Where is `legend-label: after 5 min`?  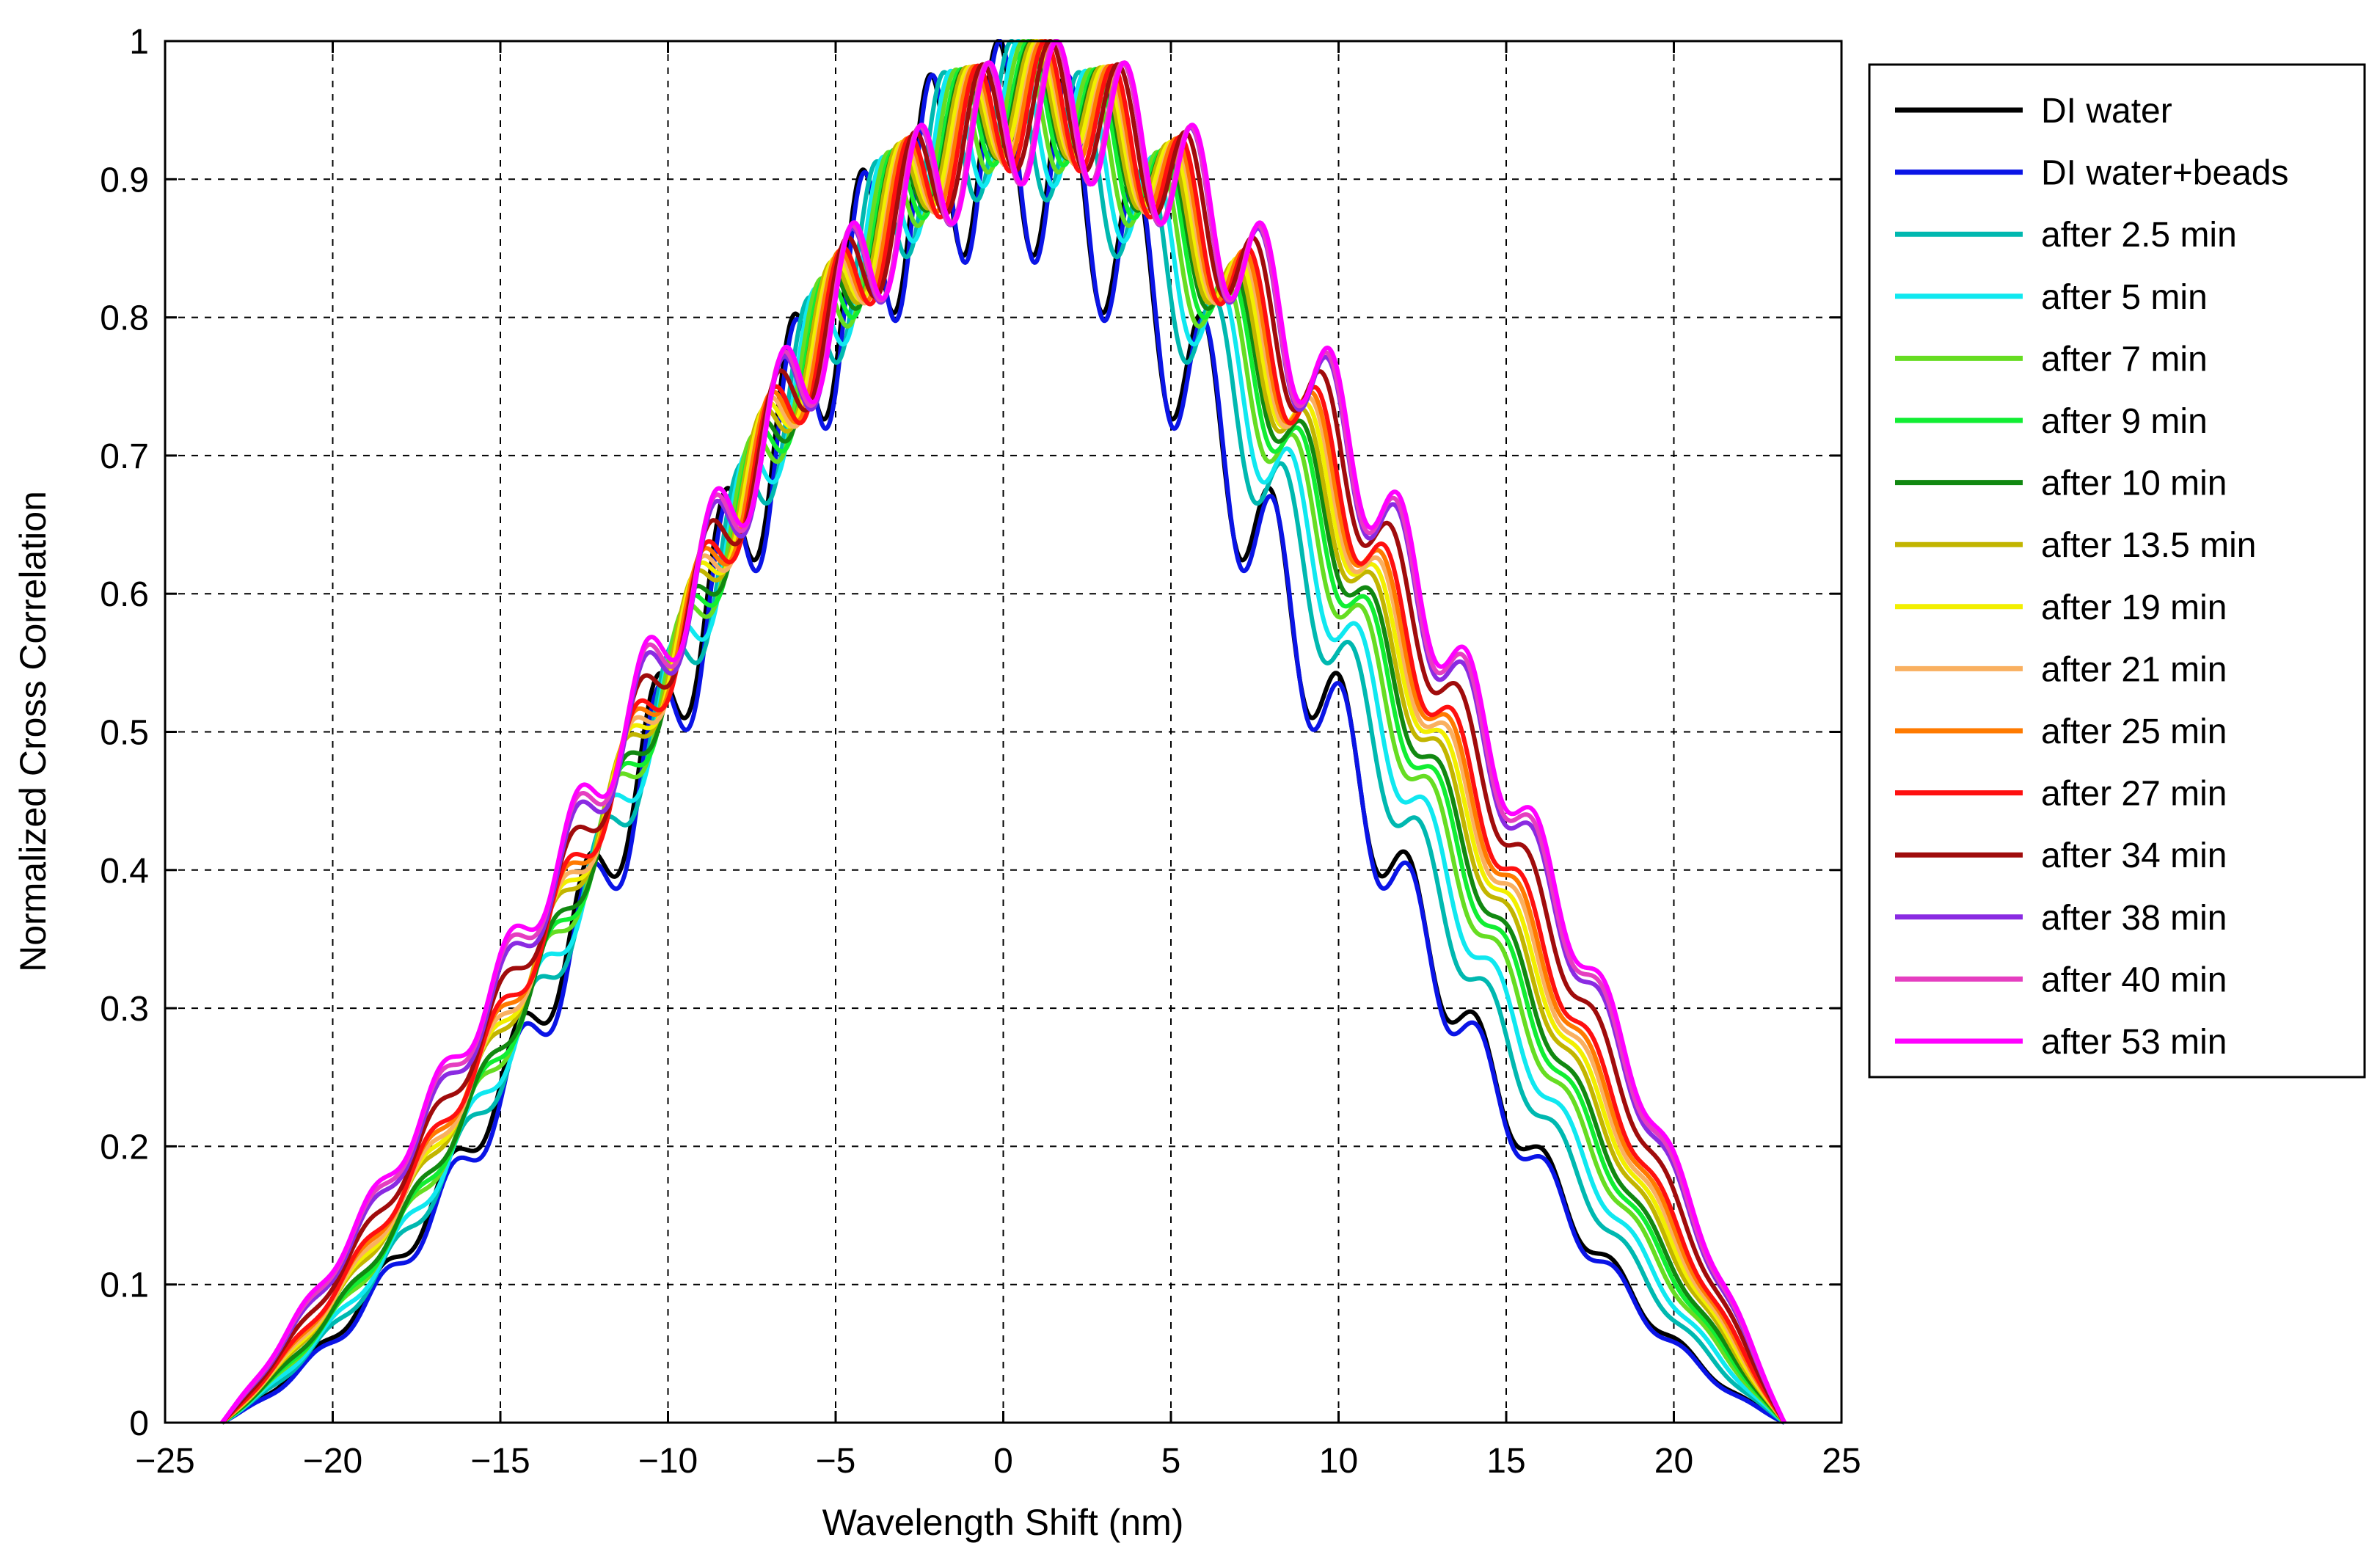 legend-label: after 5 min is located at coordinates (2124, 297).